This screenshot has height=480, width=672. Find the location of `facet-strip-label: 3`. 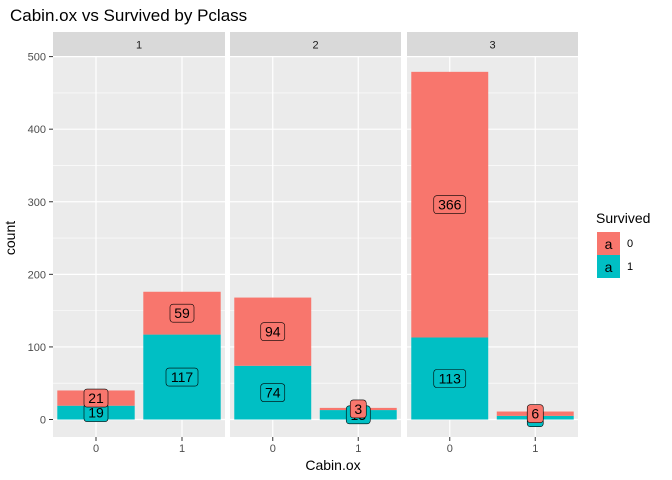

facet-strip-label: 3 is located at coordinates (492, 46).